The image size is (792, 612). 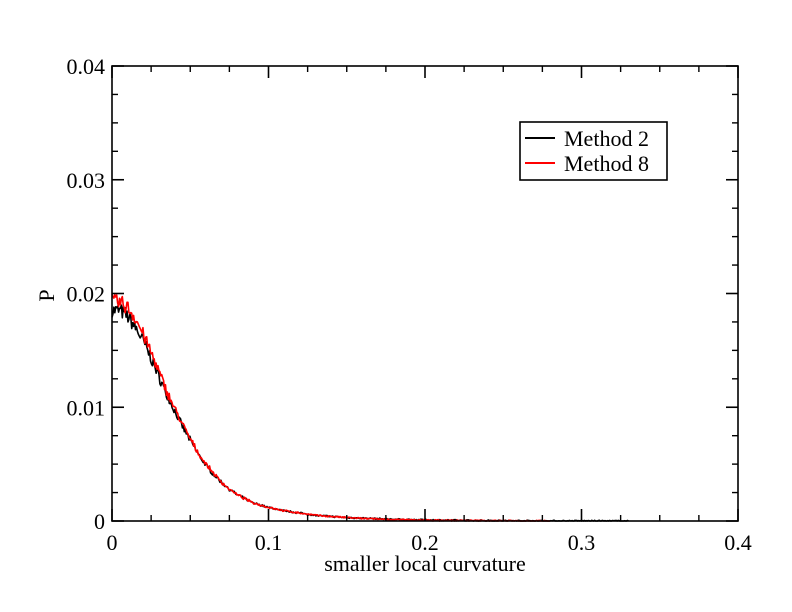 What do you see at coordinates (46, 295) in the screenshot?
I see `y-axis-label: P` at bounding box center [46, 295].